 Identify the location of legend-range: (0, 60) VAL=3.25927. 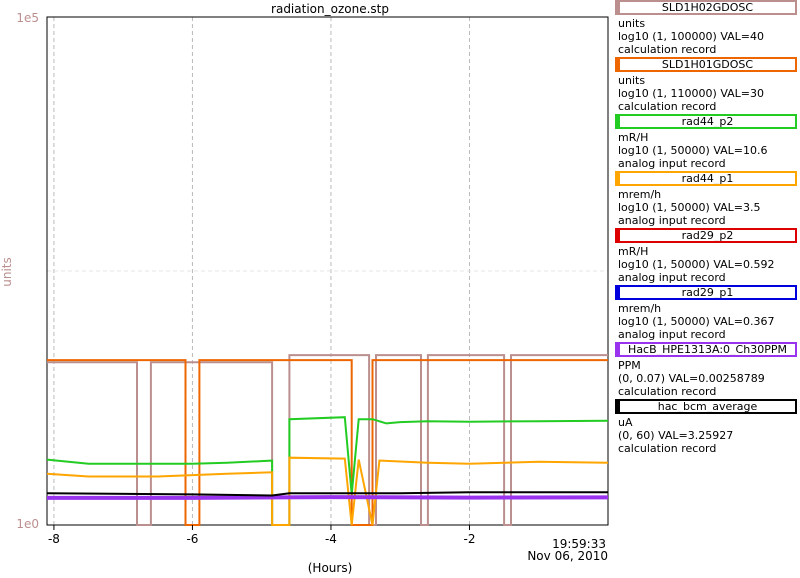
(676, 435).